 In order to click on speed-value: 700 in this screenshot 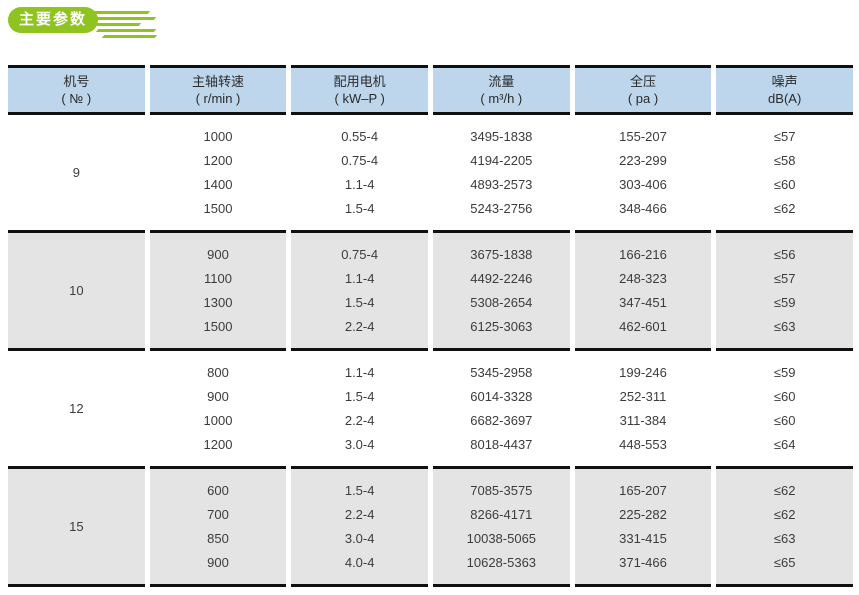, I will do `click(218, 514)`.